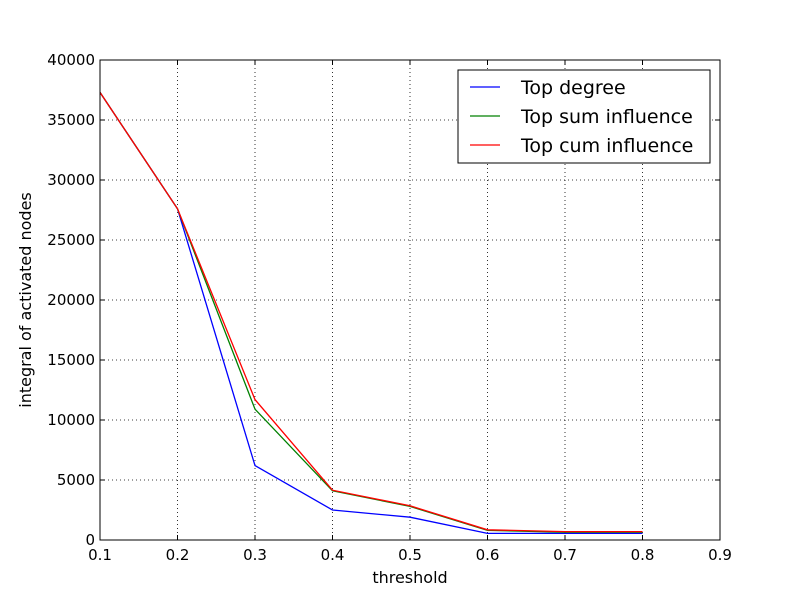 The height and width of the screenshot is (600, 800). What do you see at coordinates (71, 420) in the screenshot?
I see `y-tick-label: 10000` at bounding box center [71, 420].